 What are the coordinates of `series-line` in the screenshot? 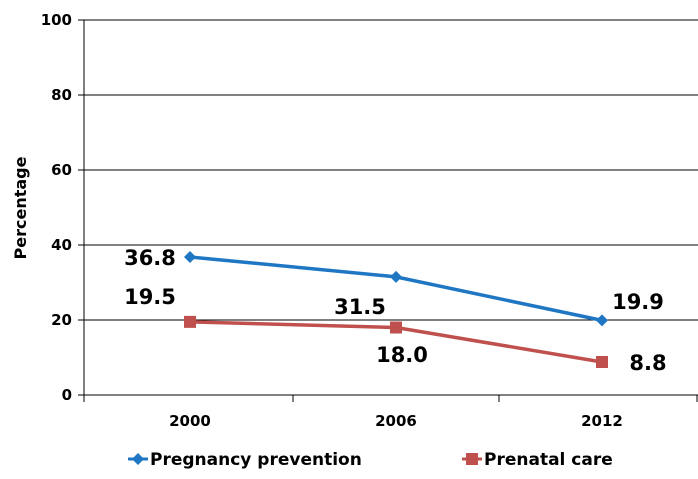 It's located at (396, 289).